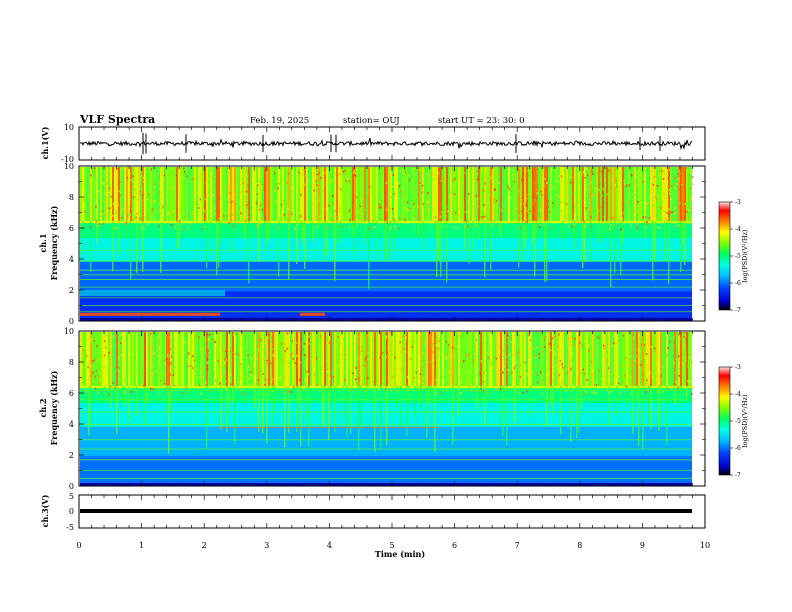 The height and width of the screenshot is (612, 792). I want to click on spec-band, so click(386, 269).